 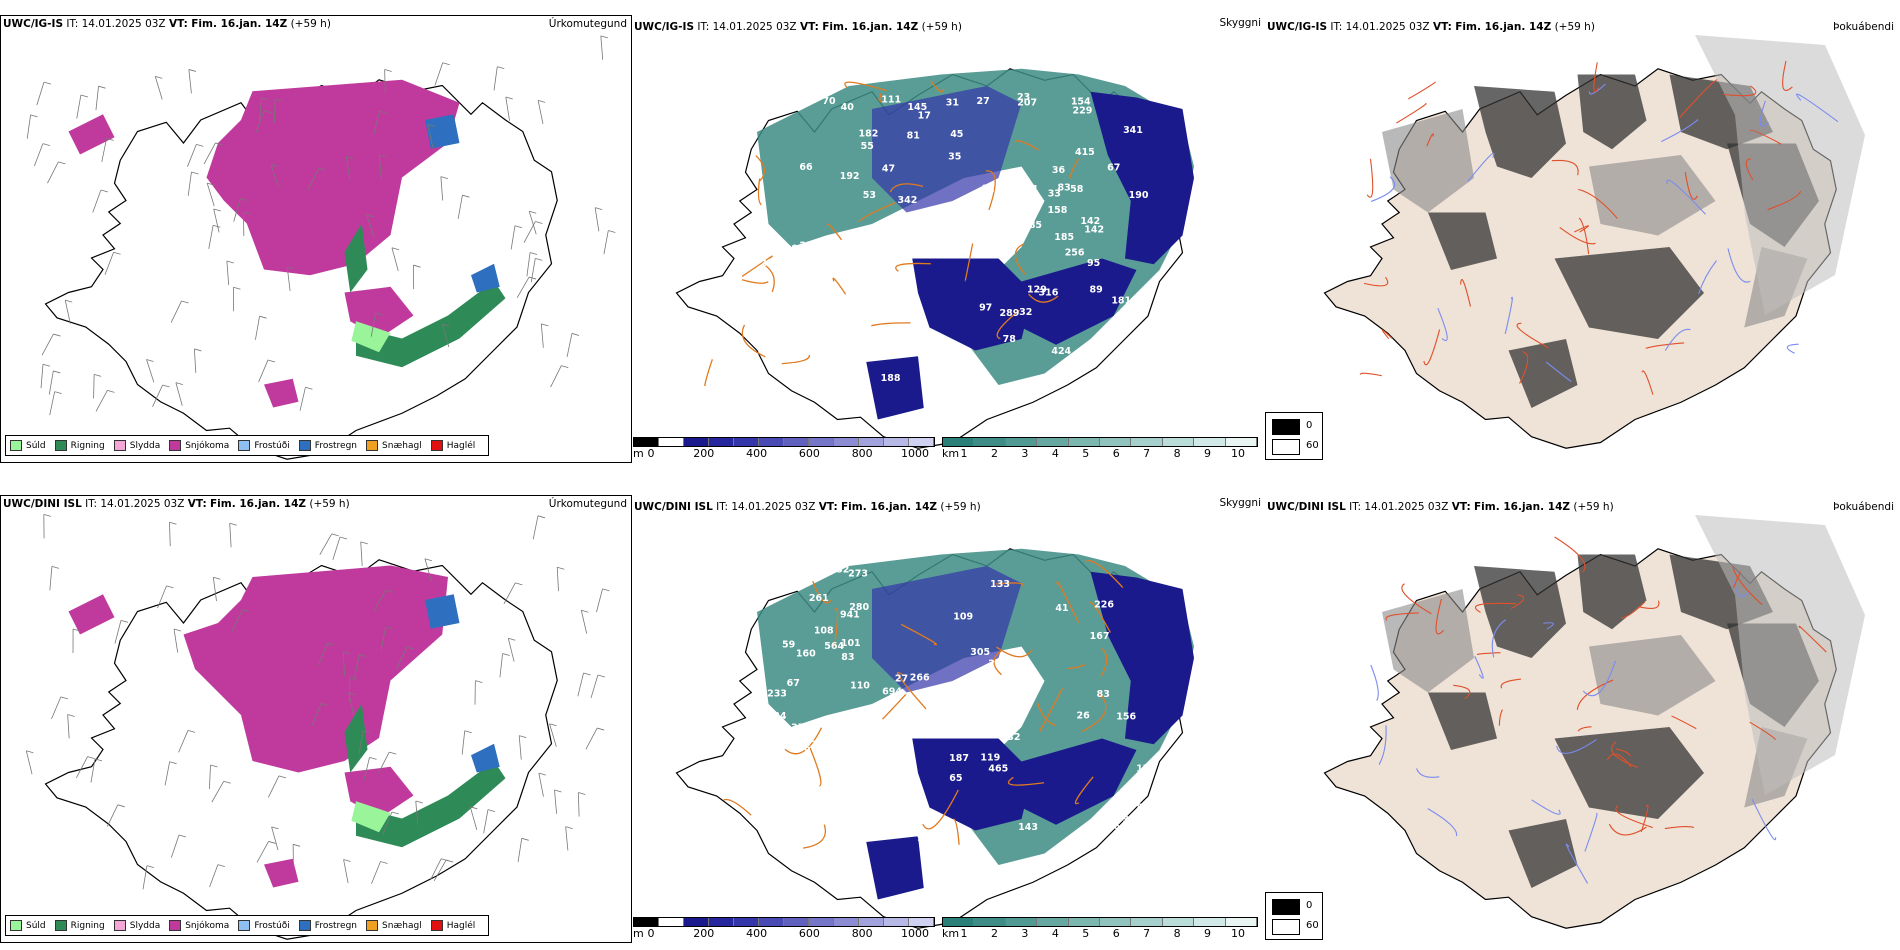 What do you see at coordinates (788, 297) in the screenshot?
I see `cloud-base-label: 38` at bounding box center [788, 297].